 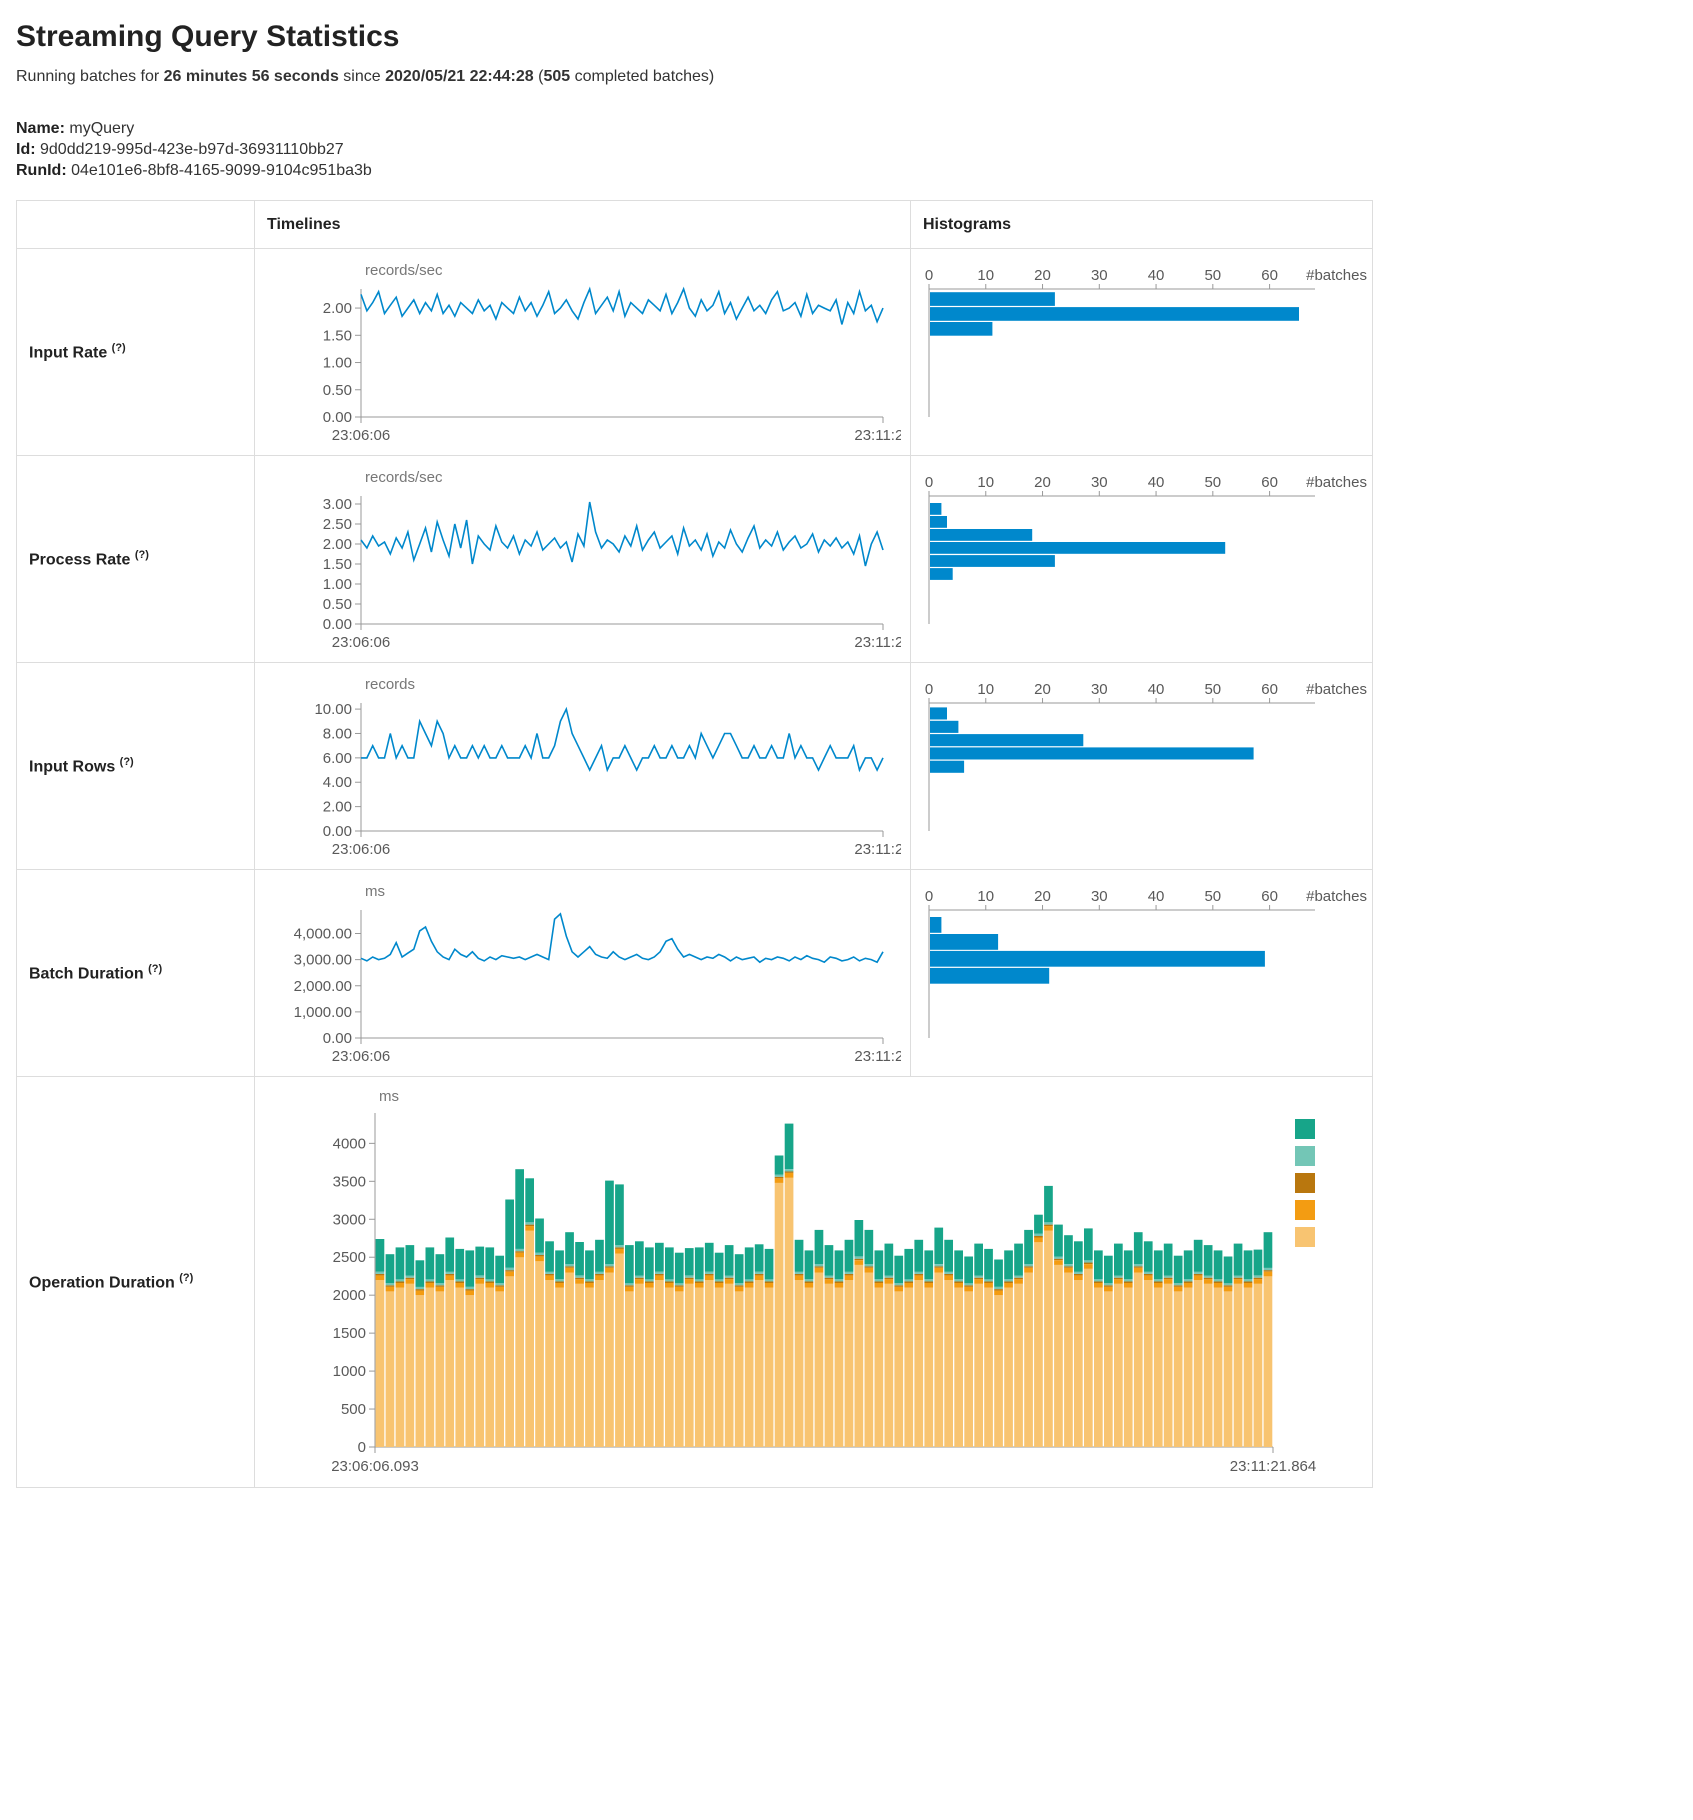 I want to click on id-label: Id:, so click(x=26, y=149).